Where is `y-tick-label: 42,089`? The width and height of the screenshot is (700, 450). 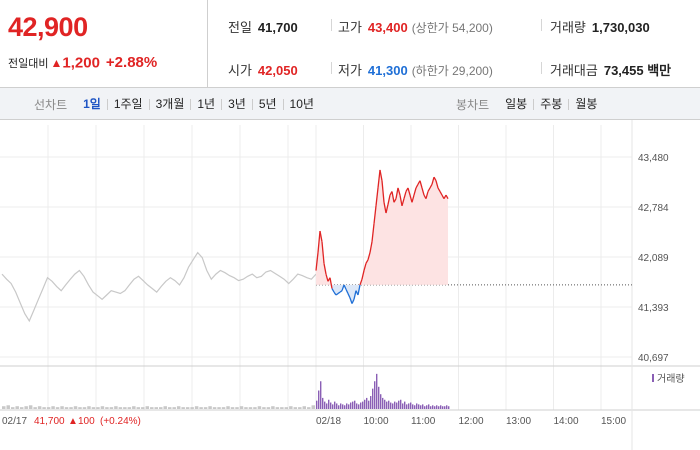 y-tick-label: 42,089 is located at coordinates (653, 258).